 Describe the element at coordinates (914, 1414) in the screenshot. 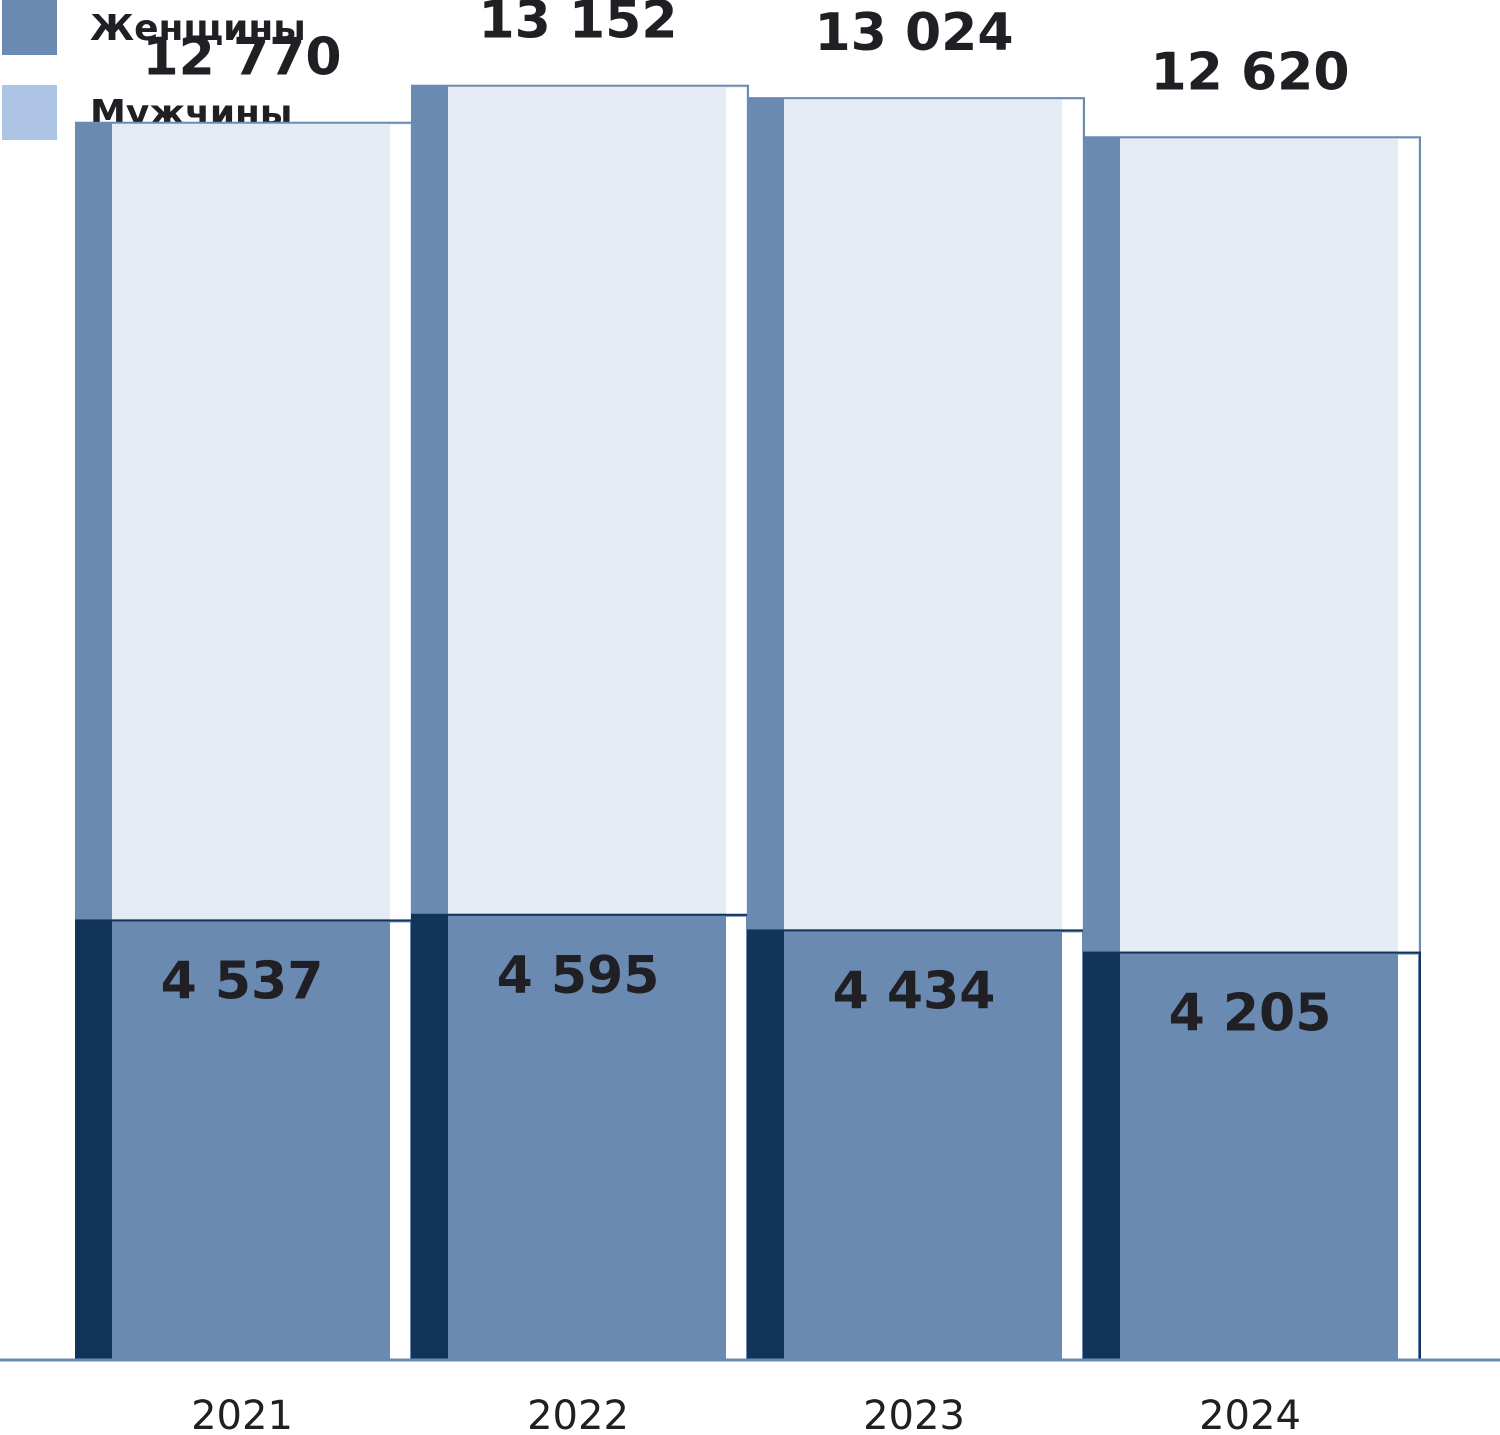

I see `x-tick-label: 2023` at that location.